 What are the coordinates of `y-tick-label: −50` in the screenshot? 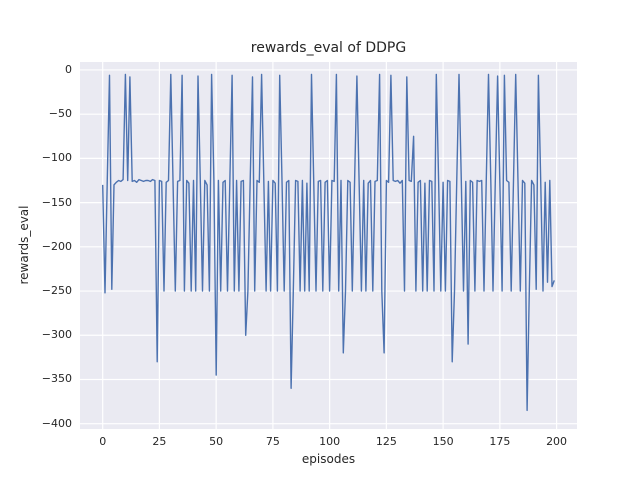 It's located at (60, 114).